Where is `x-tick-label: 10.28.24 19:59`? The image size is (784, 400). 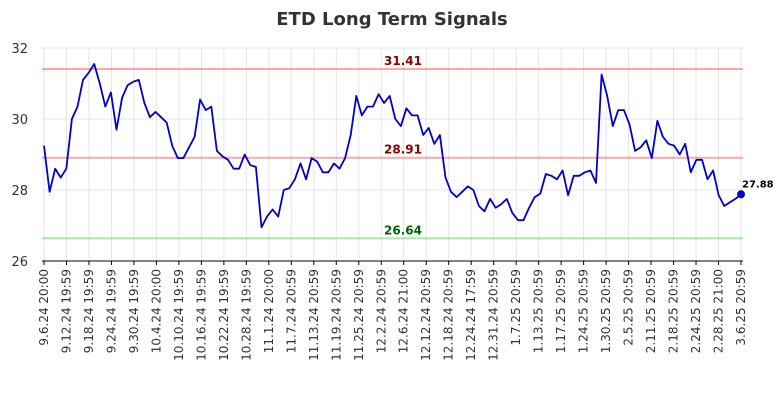 x-tick-label: 10.28.24 19:59 is located at coordinates (246, 315).